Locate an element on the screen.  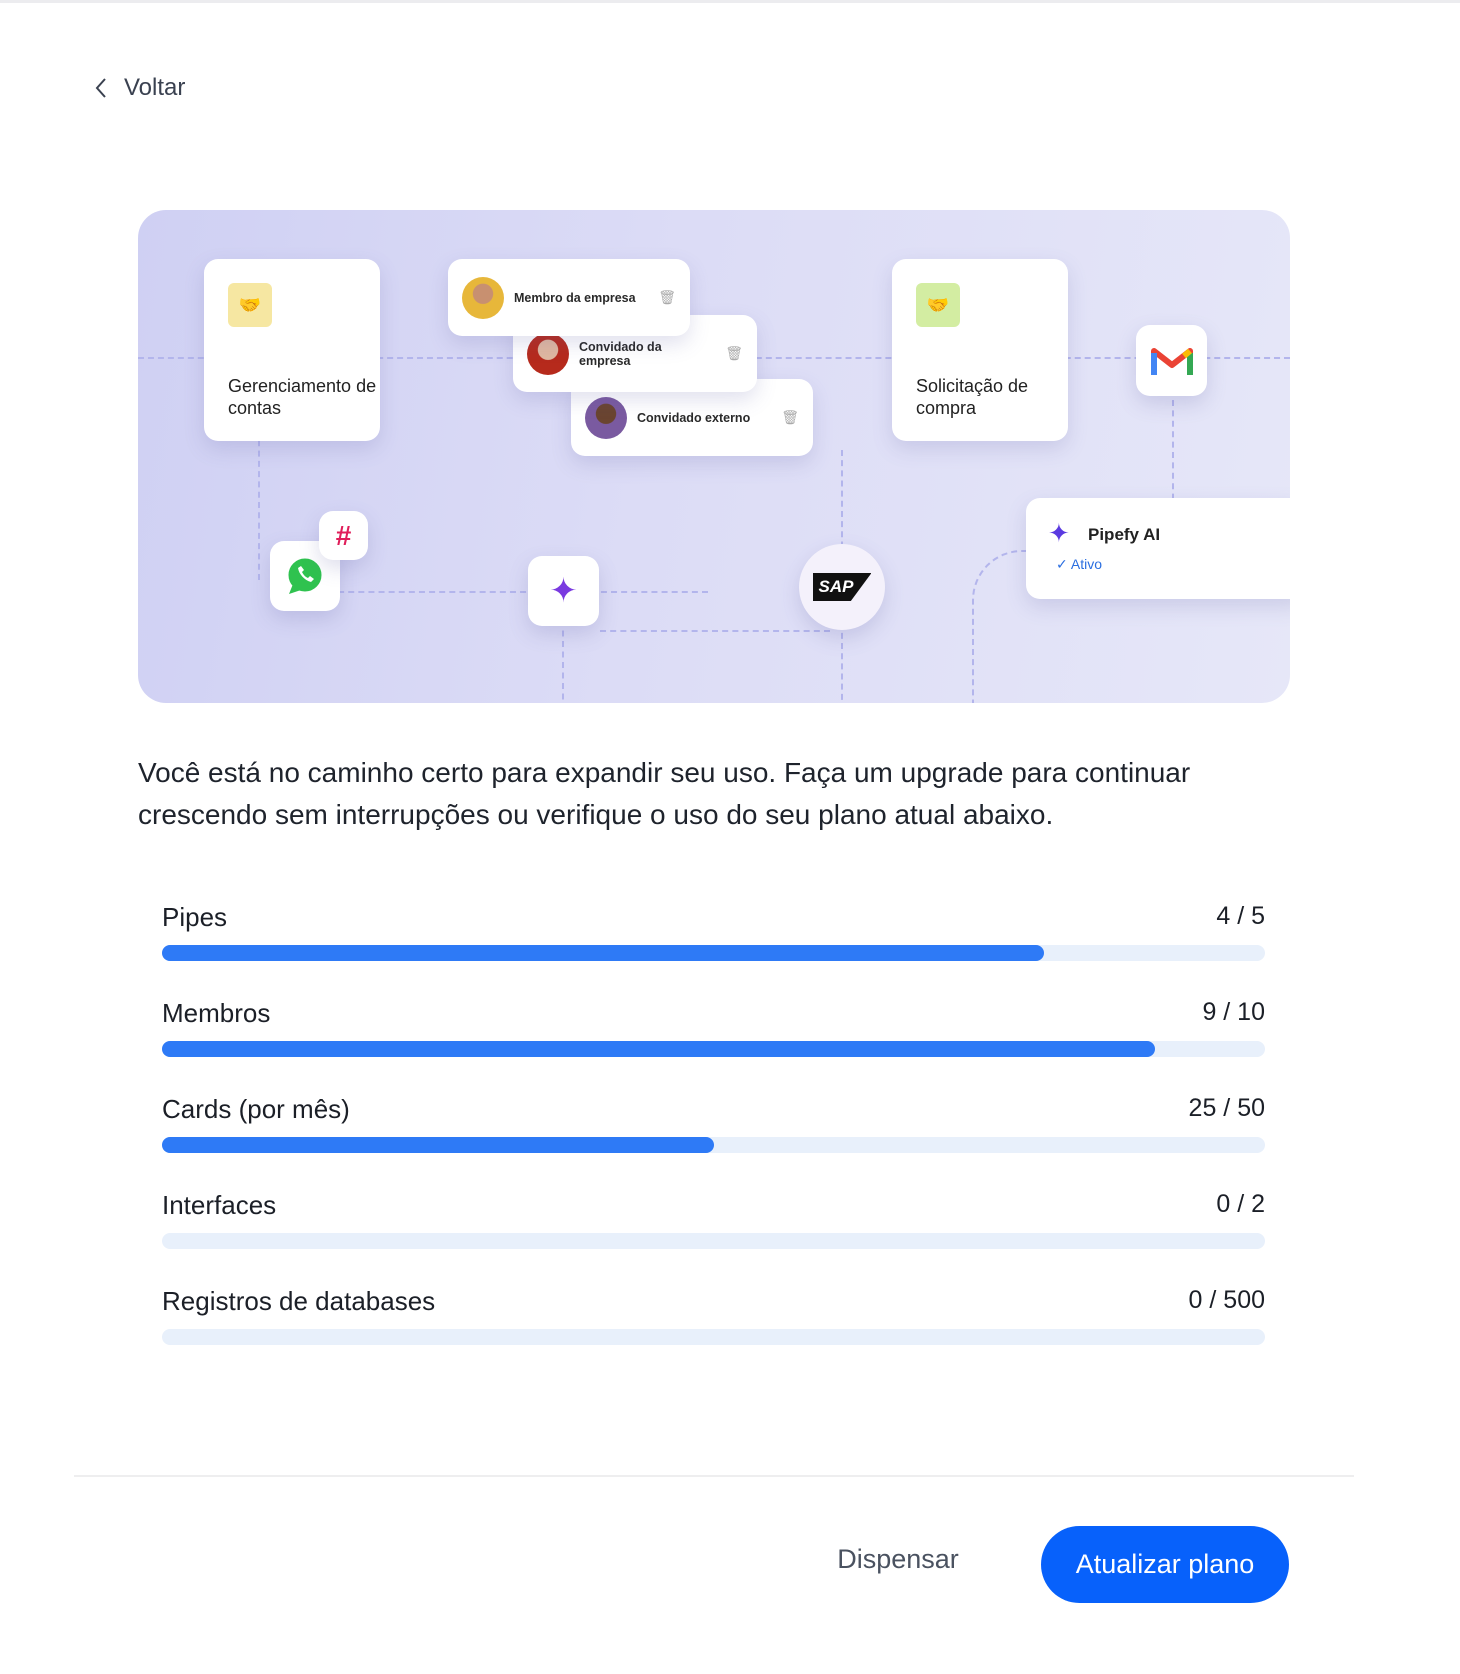
gmail-icon is located at coordinates (1171, 360).